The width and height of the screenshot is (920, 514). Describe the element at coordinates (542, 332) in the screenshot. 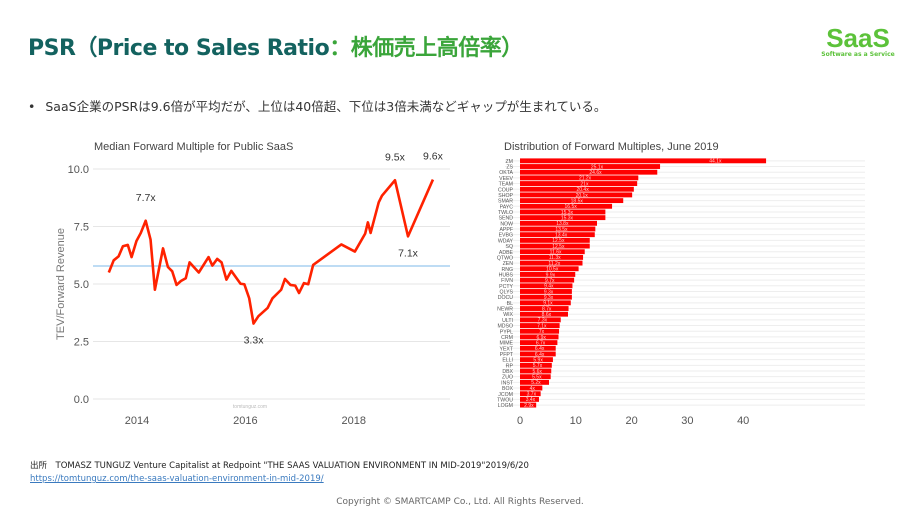

I see `bar-value-label: 7x` at that location.